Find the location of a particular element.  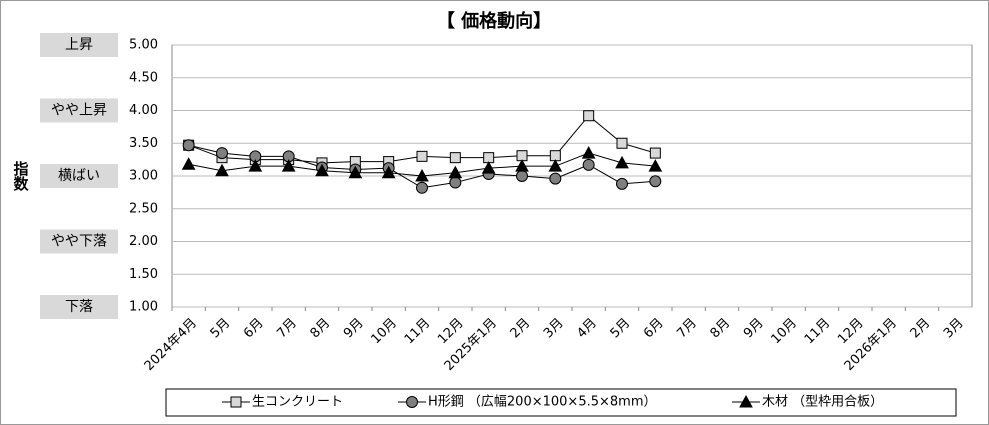

y-tick-label: 1.00 is located at coordinates (143, 307).